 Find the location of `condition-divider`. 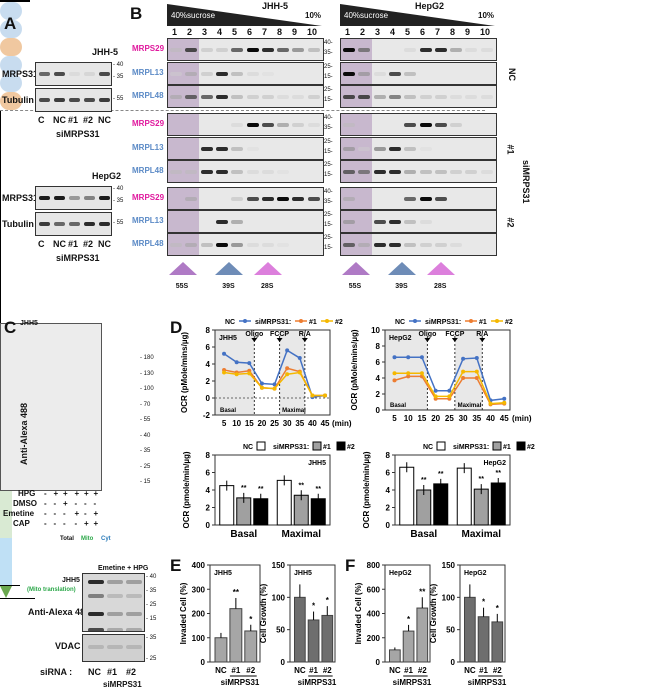

condition-divider is located at coordinates (242, 110).